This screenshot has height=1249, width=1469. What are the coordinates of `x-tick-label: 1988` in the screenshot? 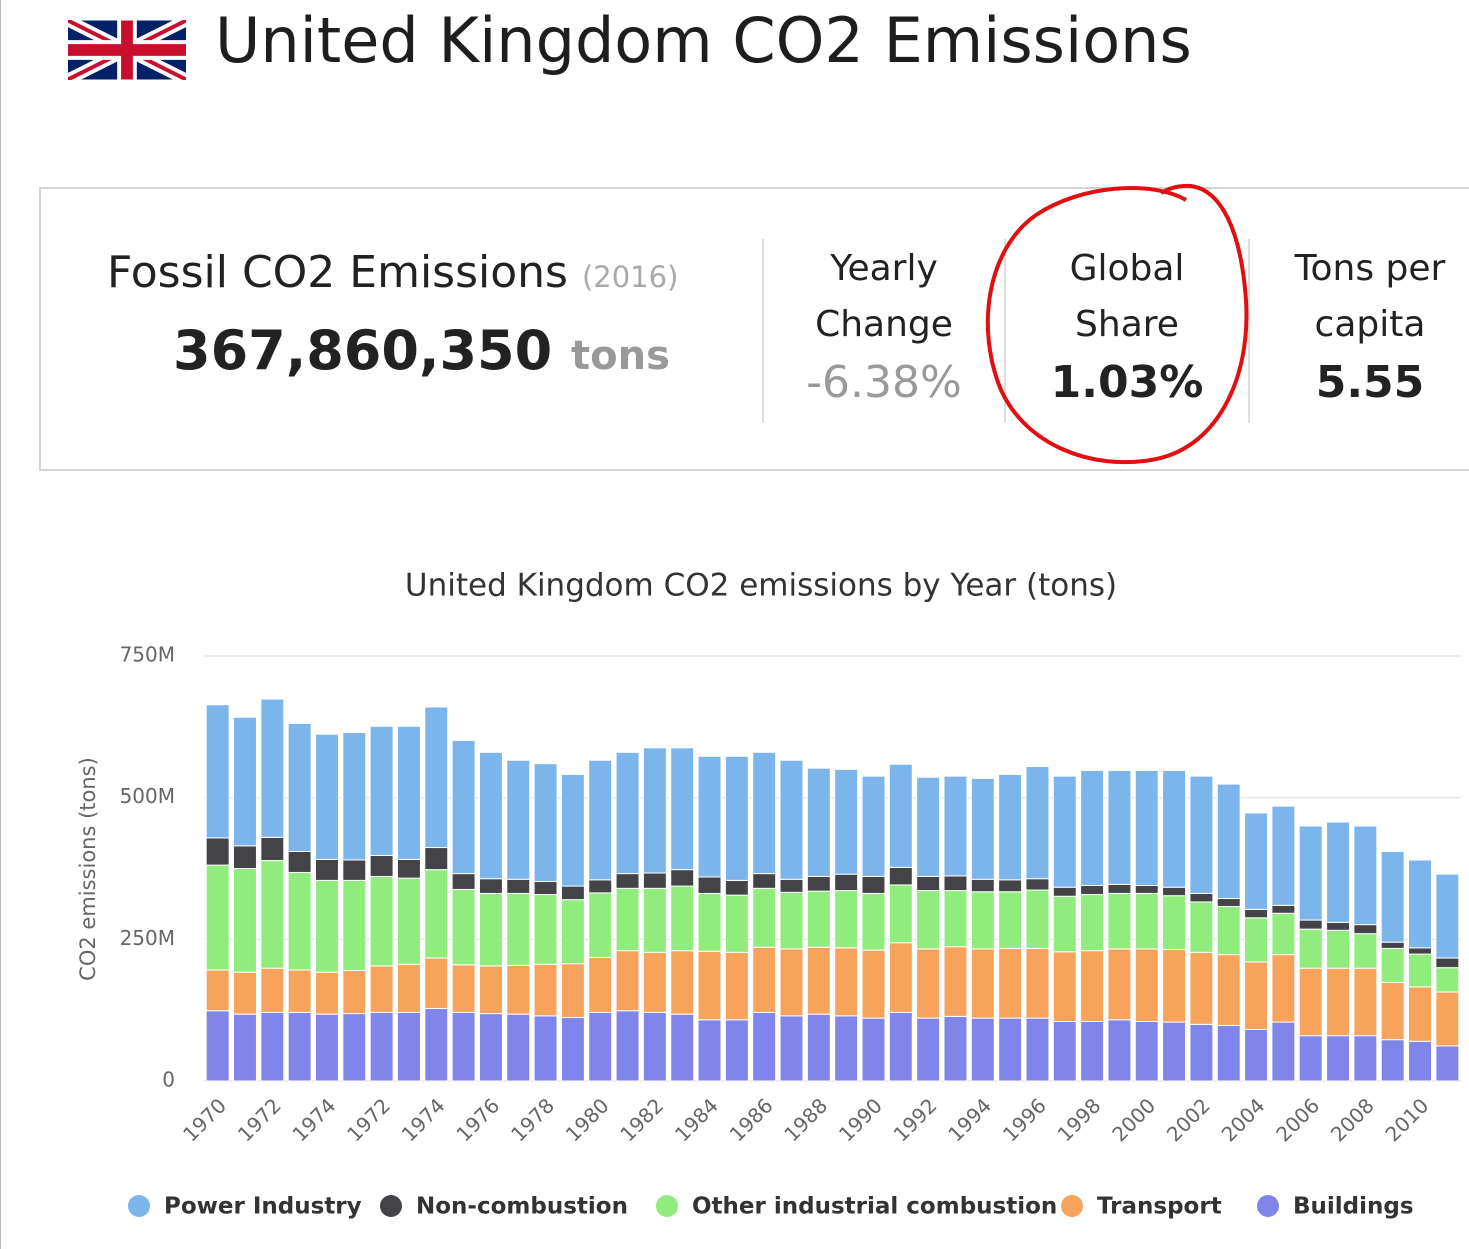 It's located at (805, 1119).